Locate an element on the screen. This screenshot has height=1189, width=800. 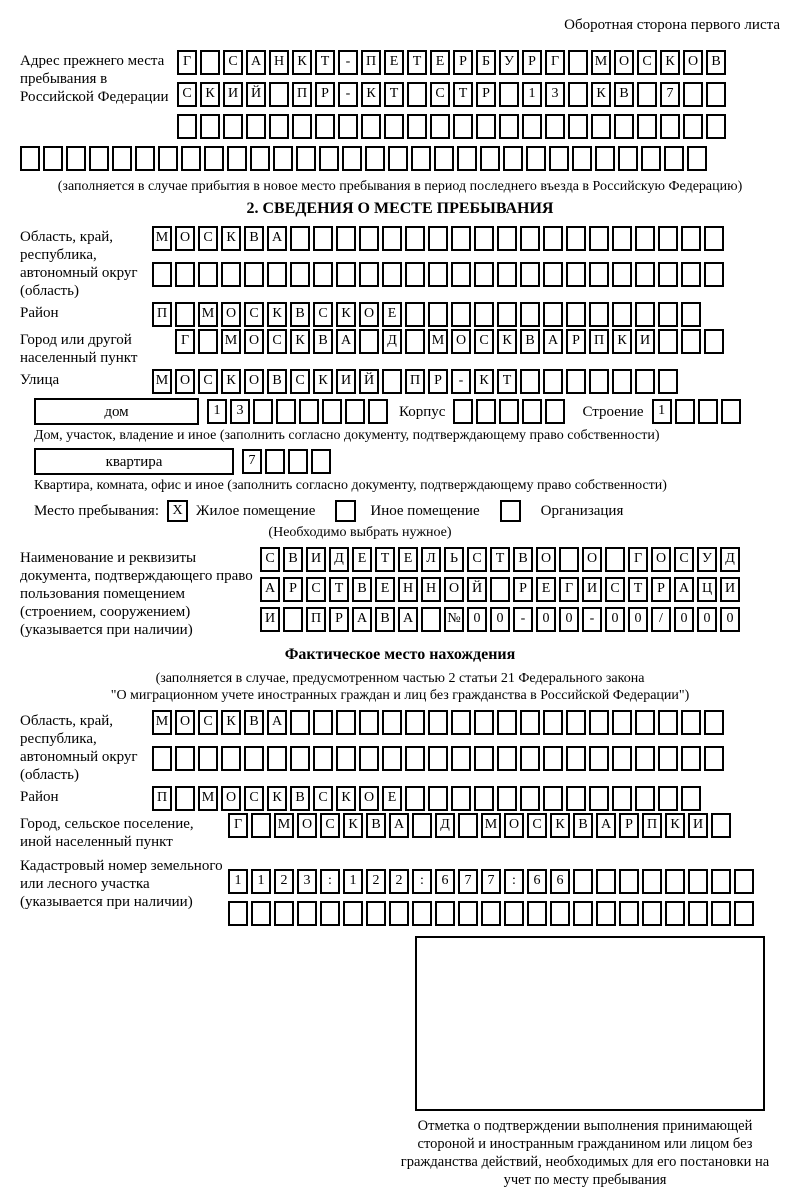
page-side-note: Оборотная сторона первого листа is located at coordinates (672, 25).